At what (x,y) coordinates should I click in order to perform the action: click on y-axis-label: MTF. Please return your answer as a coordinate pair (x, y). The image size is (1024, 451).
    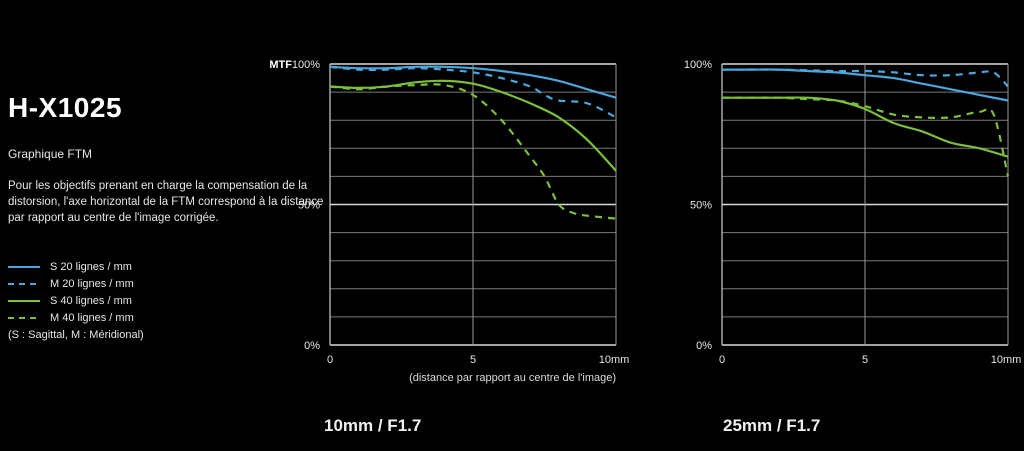
    Looking at the image, I should click on (280, 65).